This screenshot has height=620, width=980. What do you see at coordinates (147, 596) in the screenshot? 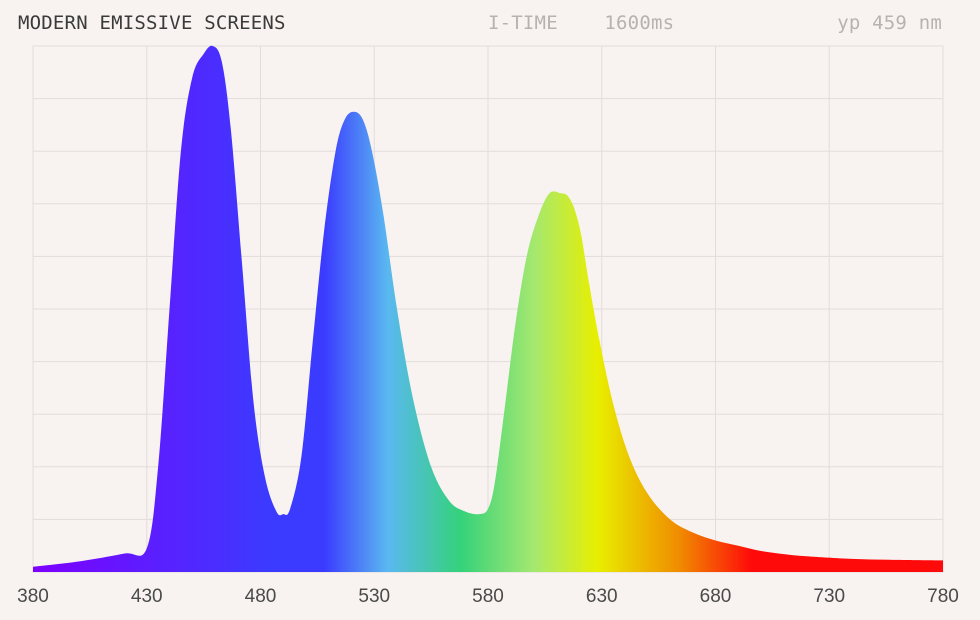
I see `x-tick-label: 430` at bounding box center [147, 596].